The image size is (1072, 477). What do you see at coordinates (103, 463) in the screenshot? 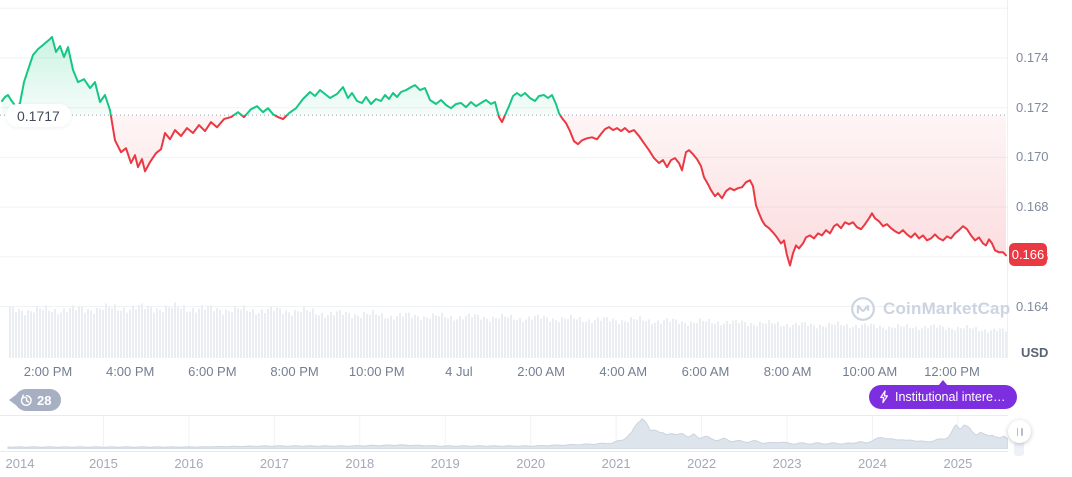
I see `year-label: 2015` at bounding box center [103, 463].